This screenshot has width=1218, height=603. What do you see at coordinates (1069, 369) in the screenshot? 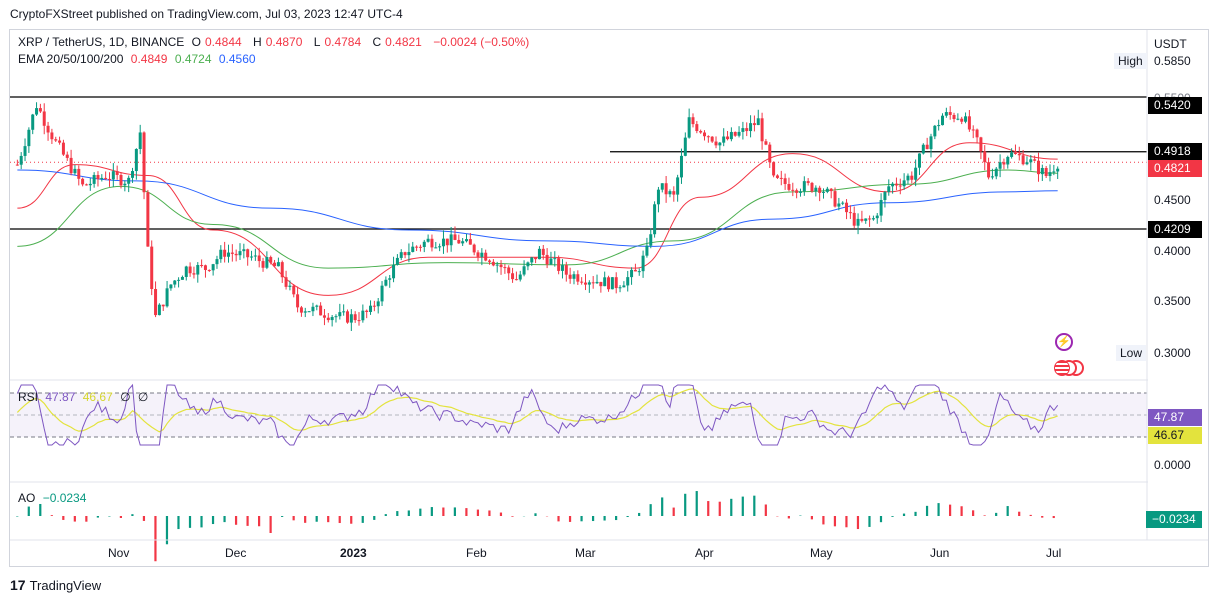
I see `us-flag-icon` at bounding box center [1069, 369].